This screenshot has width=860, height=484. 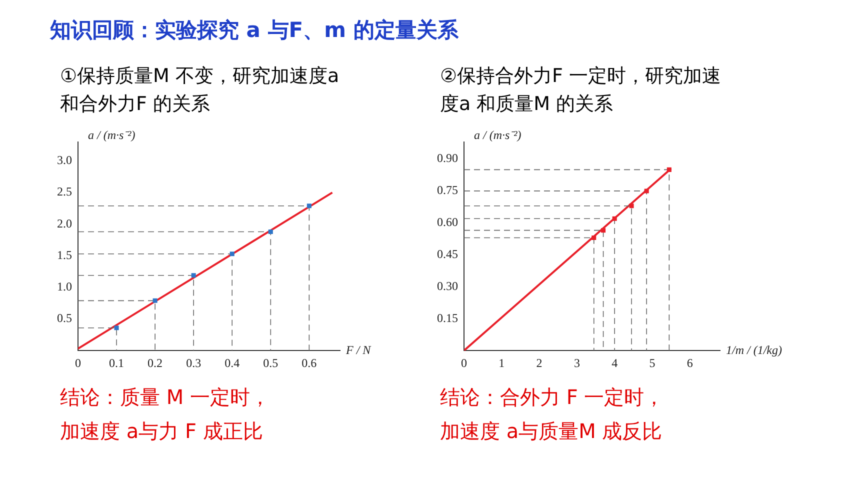 I want to click on x-tick-label: 0.5, so click(x=270, y=363).